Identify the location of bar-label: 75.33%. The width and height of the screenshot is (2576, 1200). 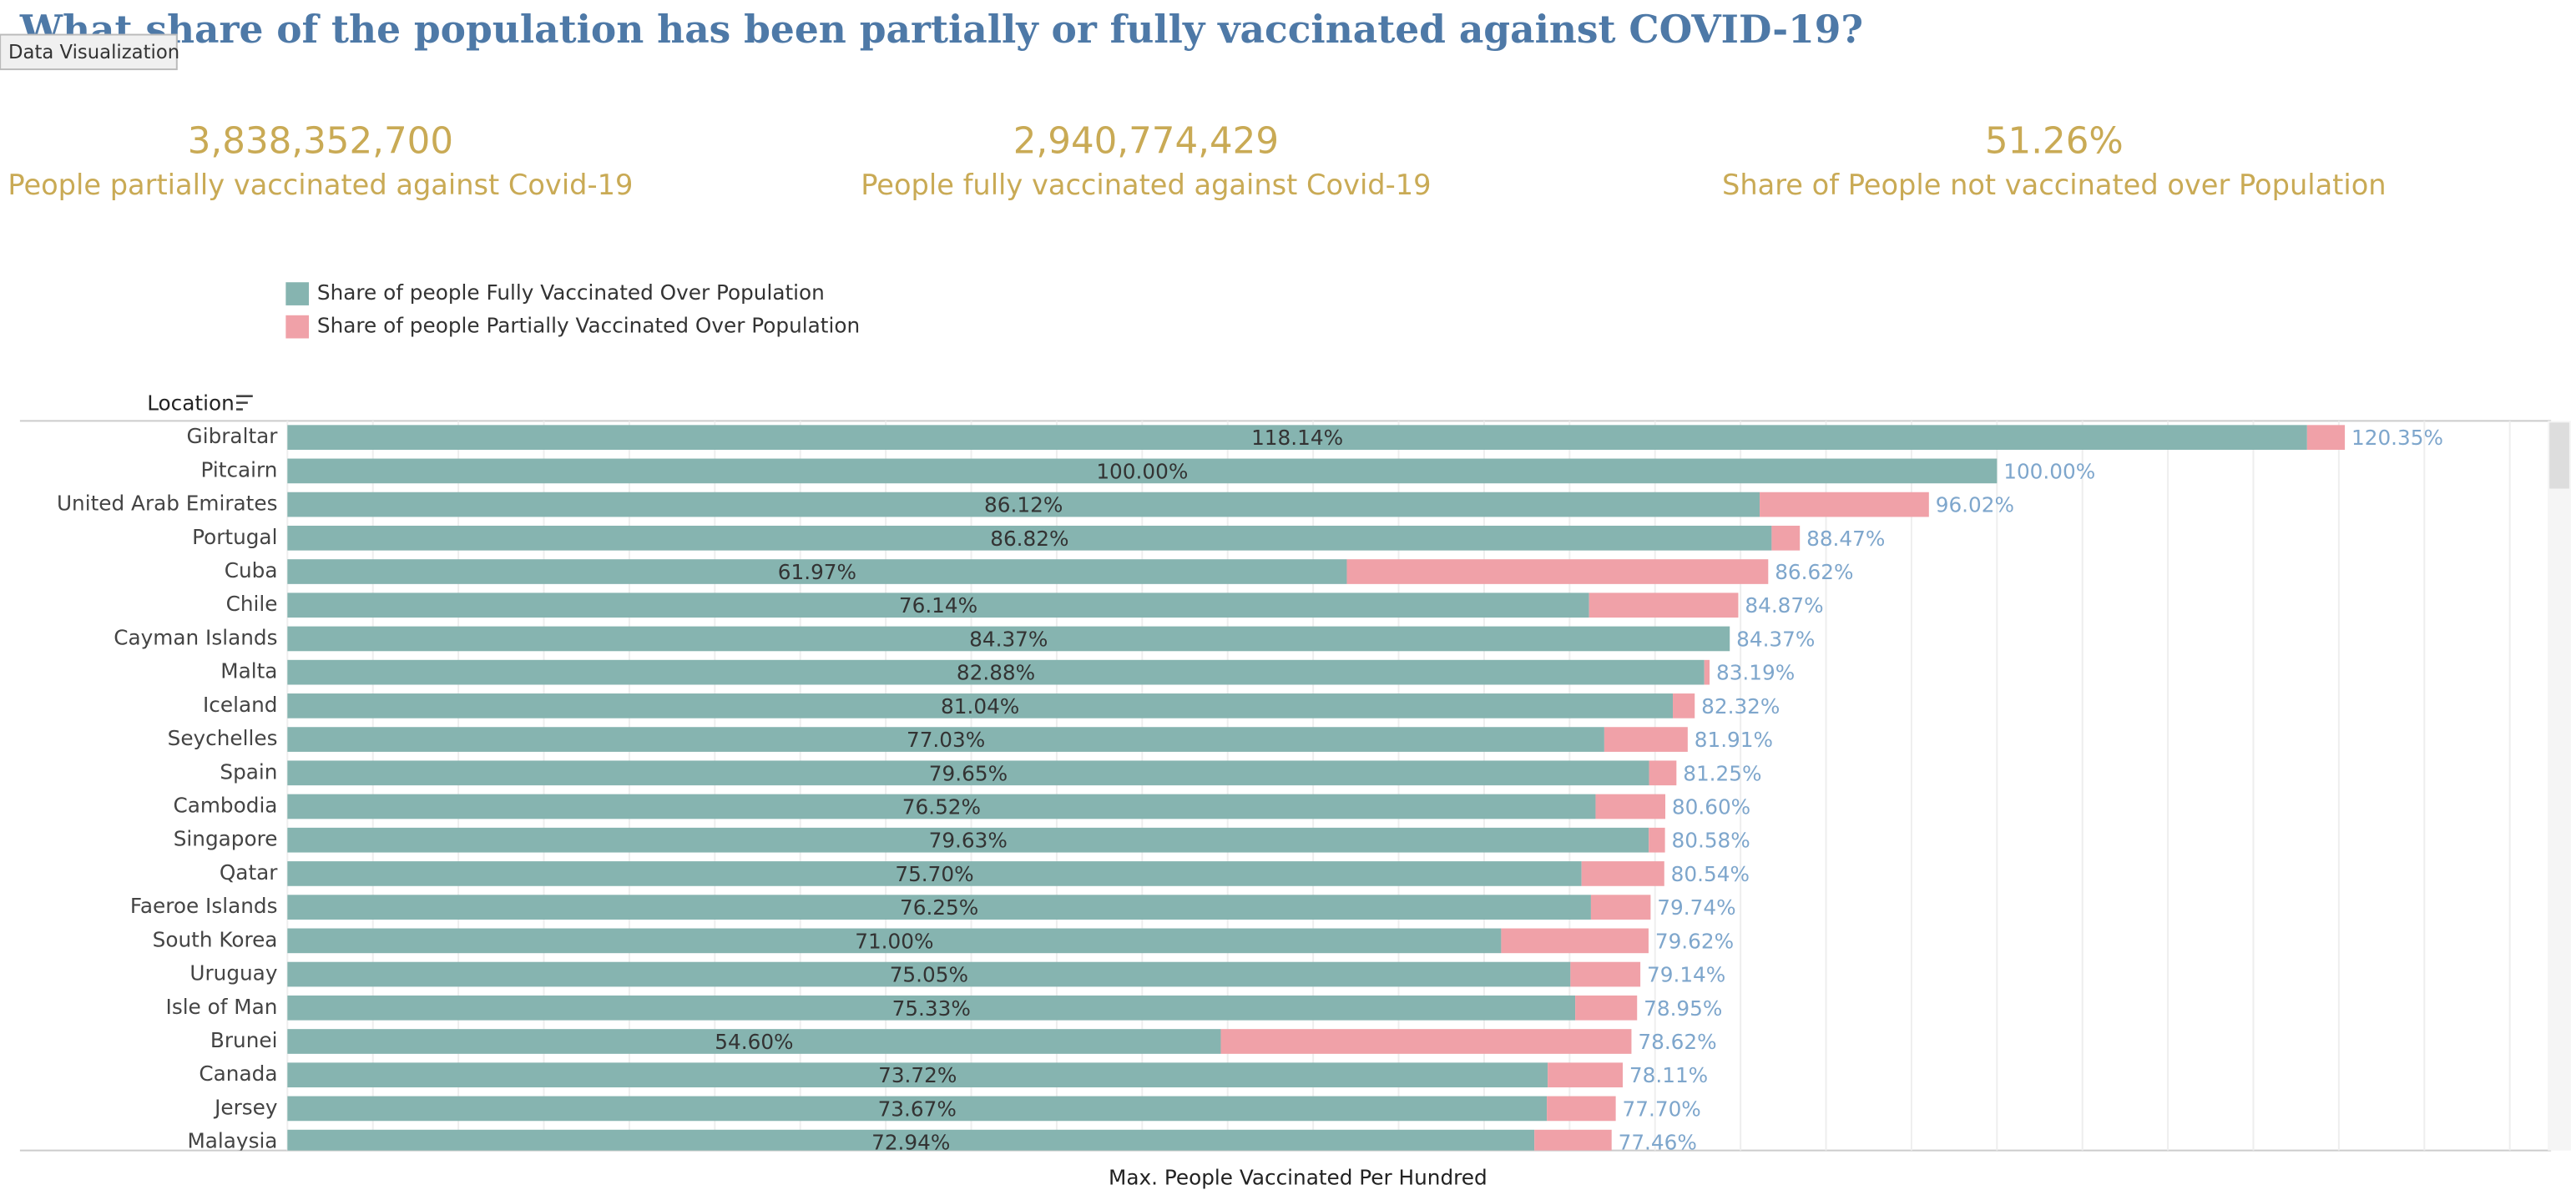
(932, 1008).